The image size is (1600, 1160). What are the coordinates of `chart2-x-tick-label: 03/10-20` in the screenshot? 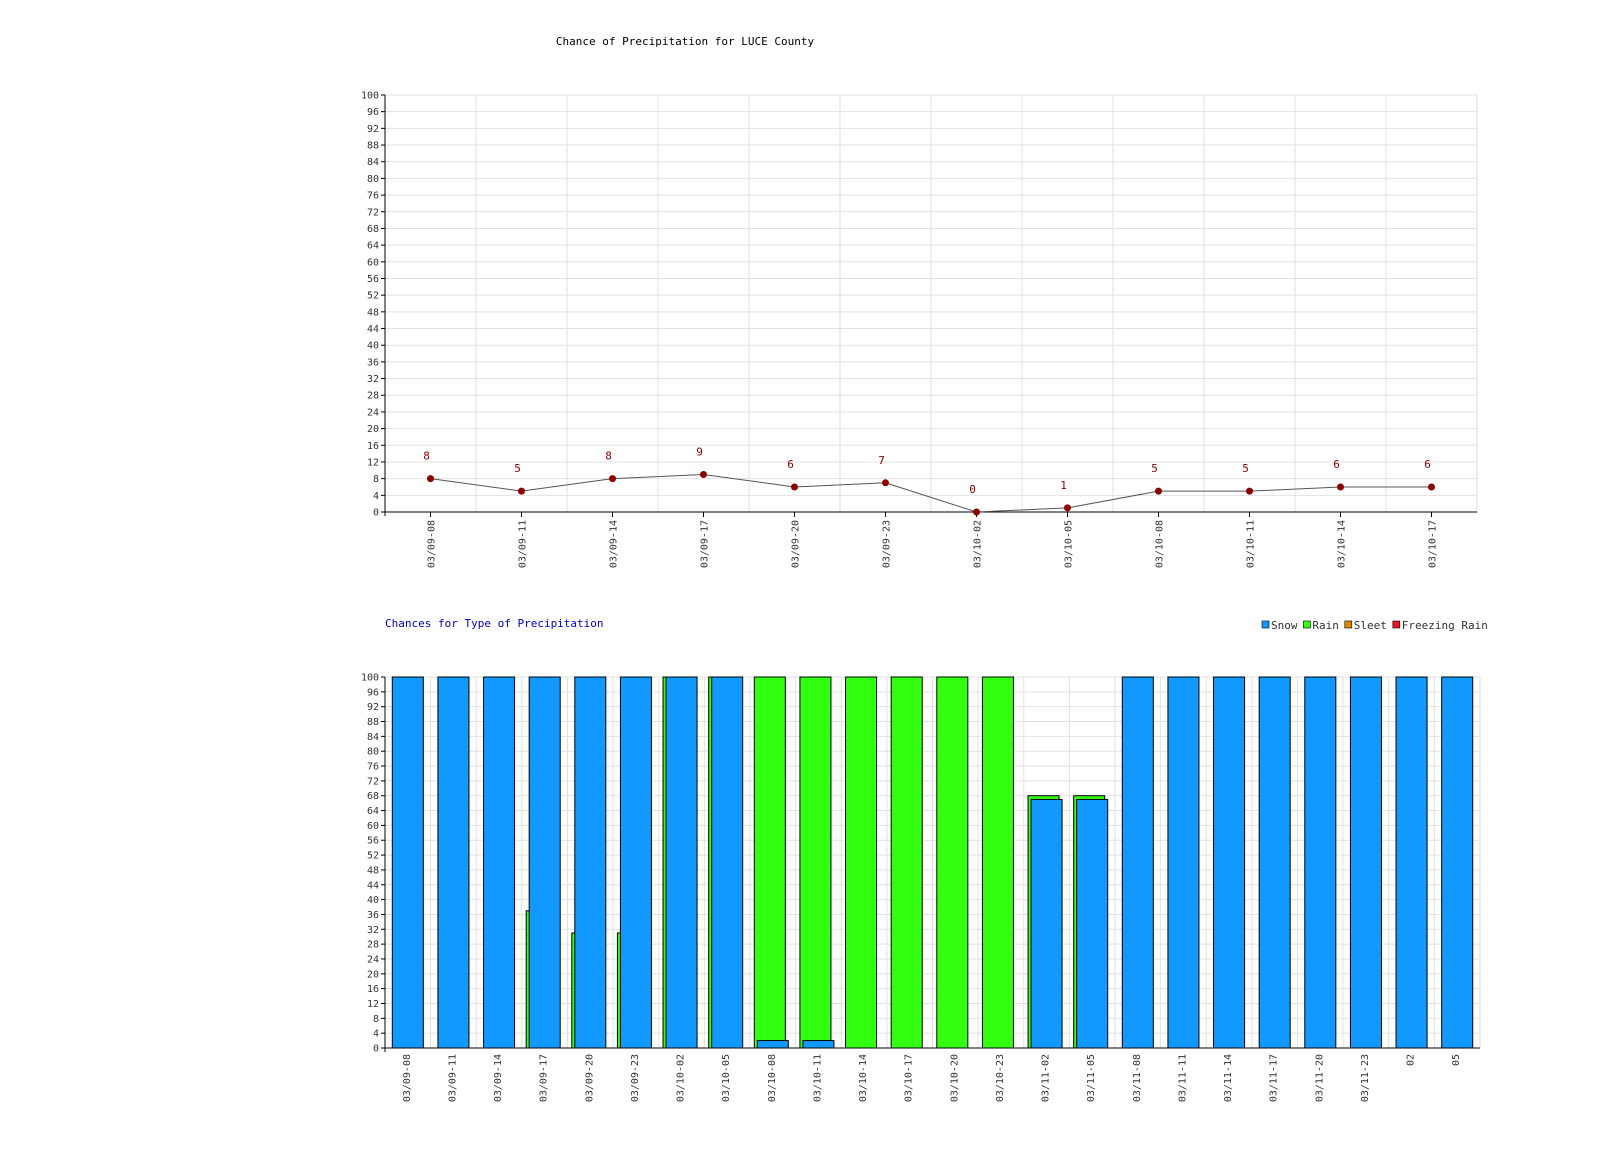 It's located at (954, 1078).